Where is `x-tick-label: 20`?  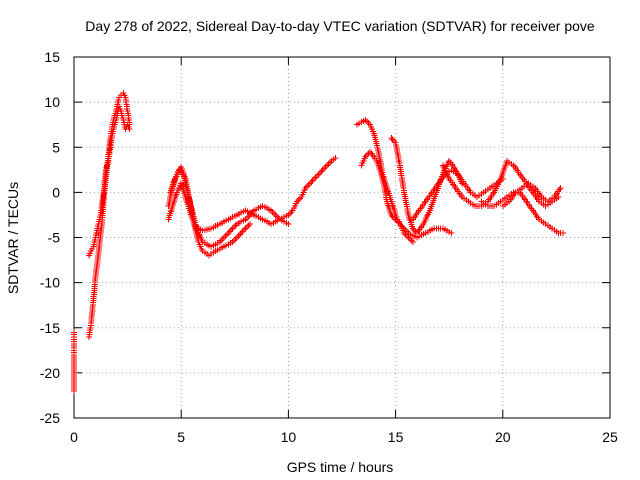 x-tick-label: 20 is located at coordinates (503, 437).